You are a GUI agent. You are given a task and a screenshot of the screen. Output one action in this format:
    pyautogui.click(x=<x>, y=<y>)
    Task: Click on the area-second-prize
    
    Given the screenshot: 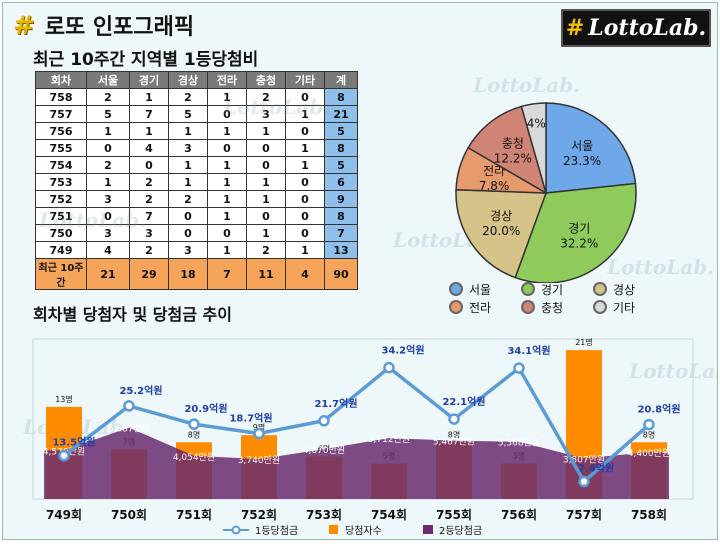 What is the action you would take?
    pyautogui.click(x=356, y=463)
    